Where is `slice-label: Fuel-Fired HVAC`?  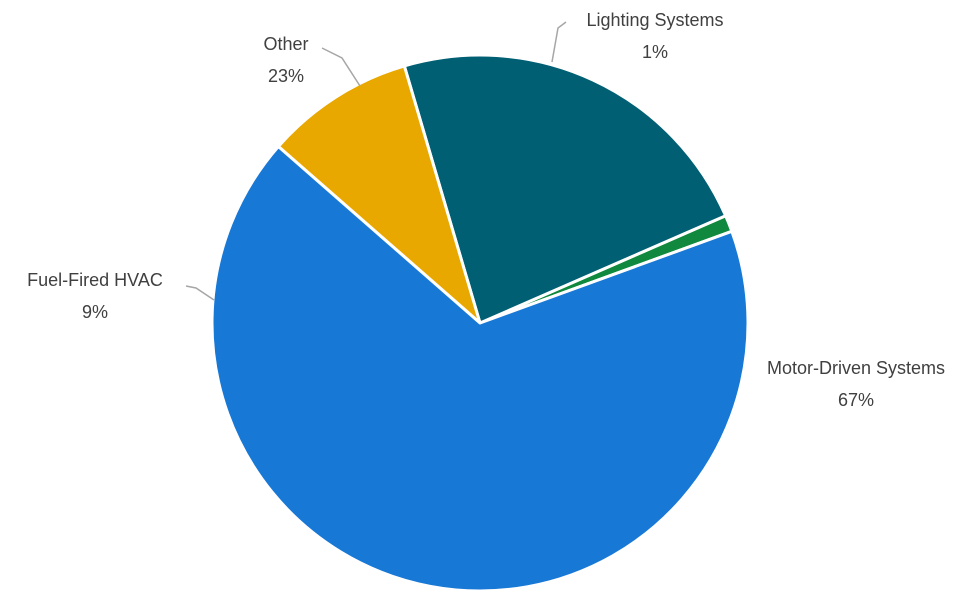
slice-label: Fuel-Fired HVAC is located at coordinates (95, 280).